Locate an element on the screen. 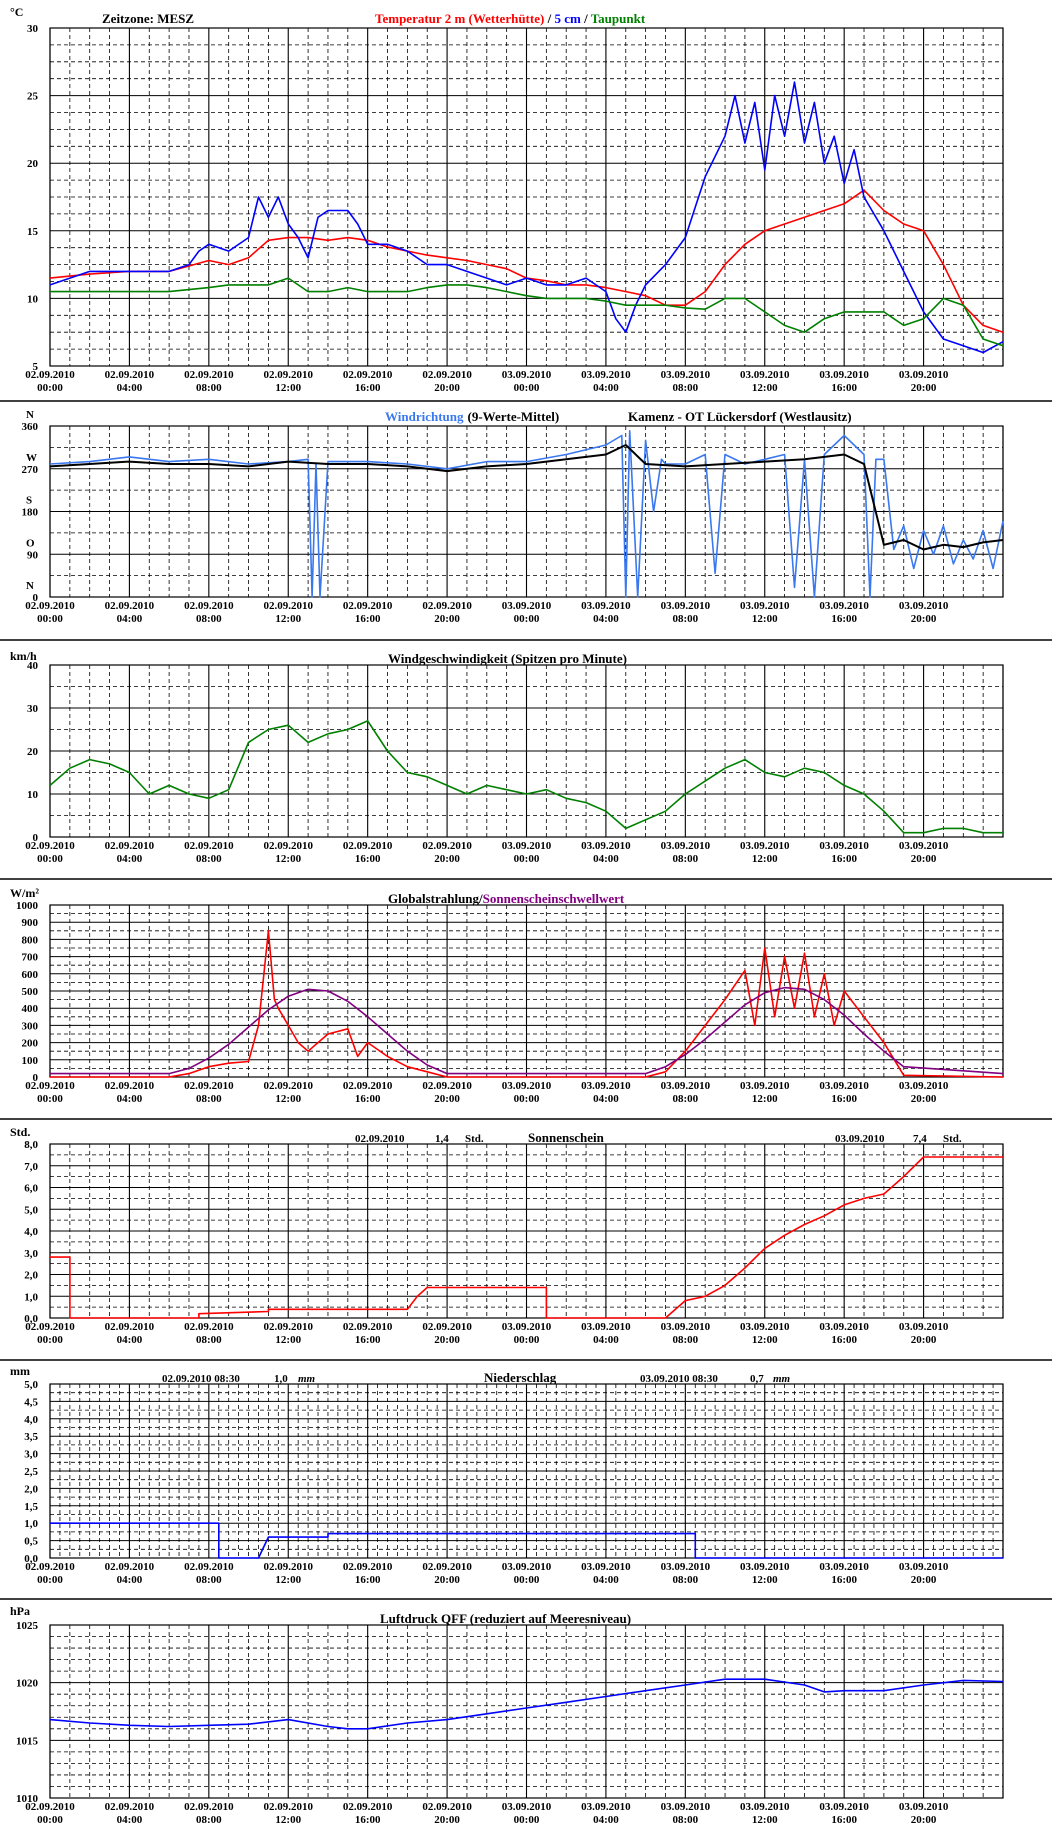 The height and width of the screenshot is (1841, 1052). y-tick-label: 7,0 is located at coordinates (31, 1167).